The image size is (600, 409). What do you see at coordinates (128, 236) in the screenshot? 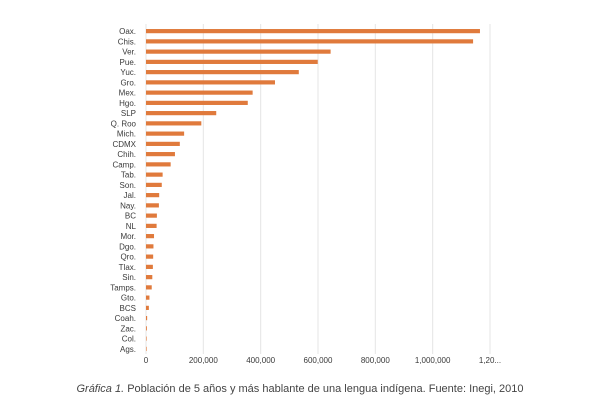
I see `category-label: Mor.` at bounding box center [128, 236].